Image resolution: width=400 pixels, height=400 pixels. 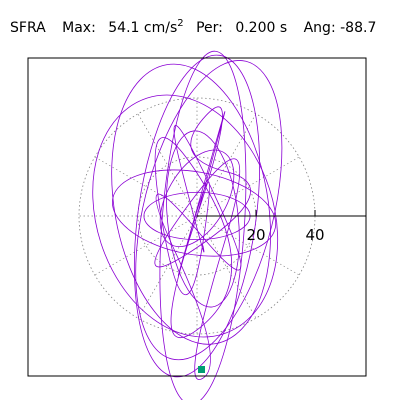 What do you see at coordinates (261, 28) in the screenshot?
I see `period-value: 0.200 s` at bounding box center [261, 28].